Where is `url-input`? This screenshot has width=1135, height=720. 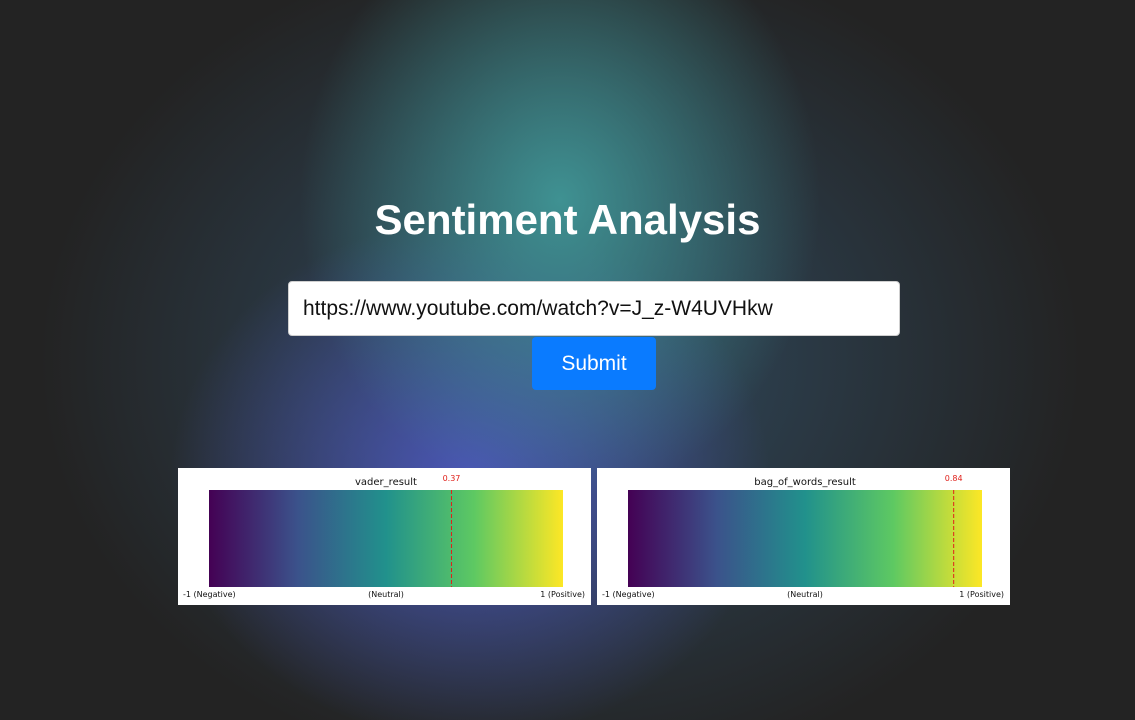
url-input is located at coordinates (594, 308).